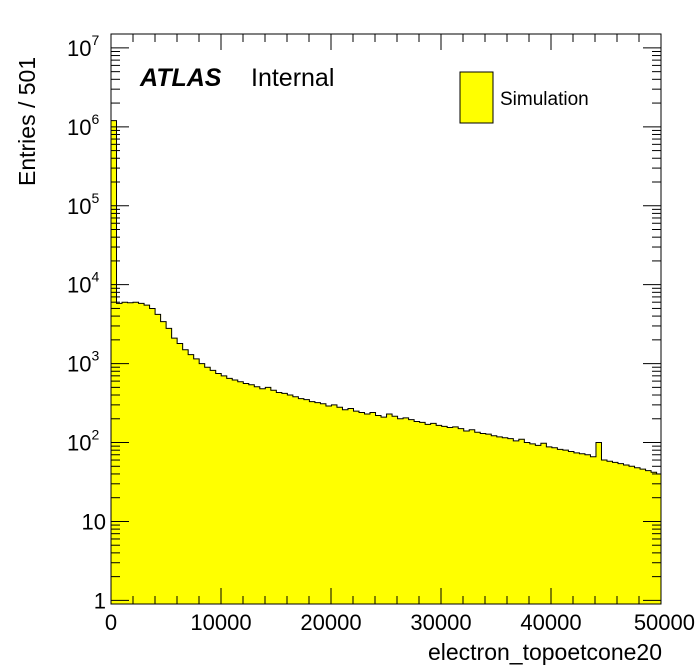 This screenshot has height=672, width=696. What do you see at coordinates (664, 622) in the screenshot?
I see `x-tick-label: 50000` at bounding box center [664, 622].